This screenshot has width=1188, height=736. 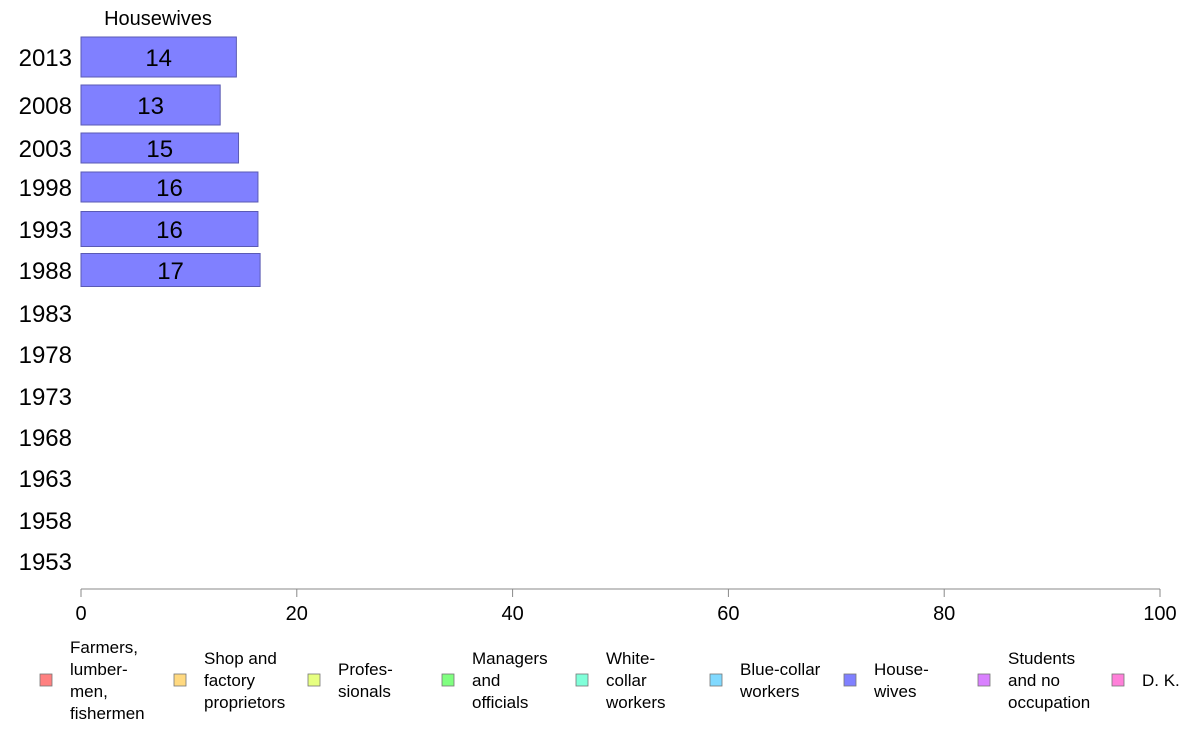 I want to click on bar-value-label: 15, so click(x=159, y=149).